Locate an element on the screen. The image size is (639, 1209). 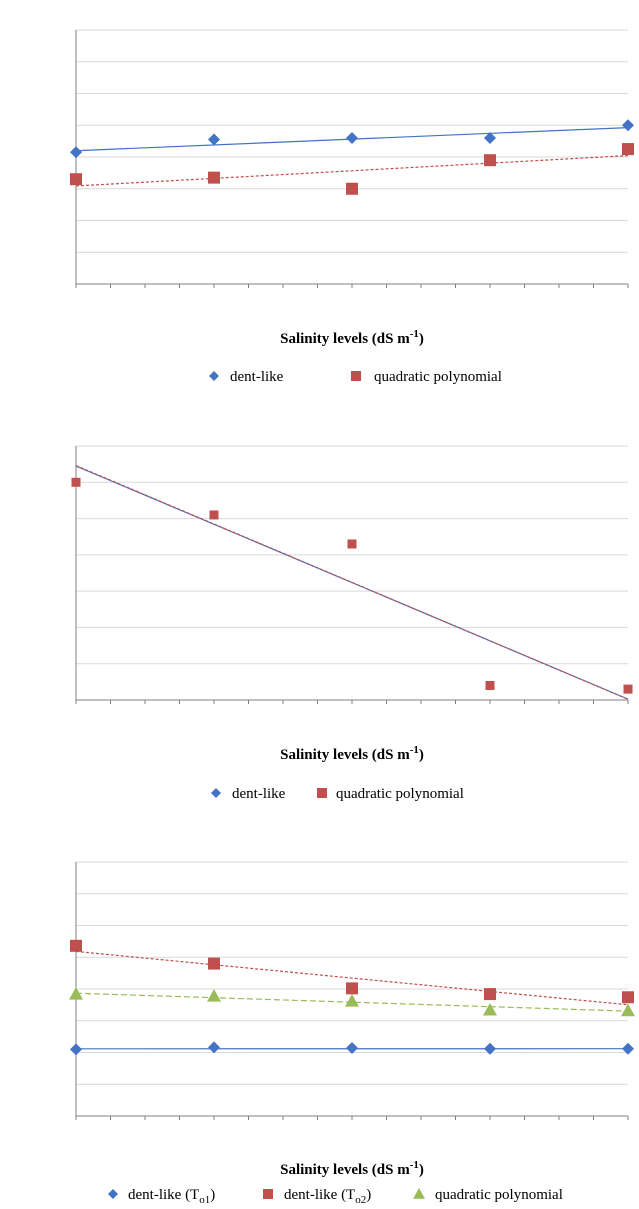
legend-label: dent-like (To1) is located at coordinates (171, 1196).